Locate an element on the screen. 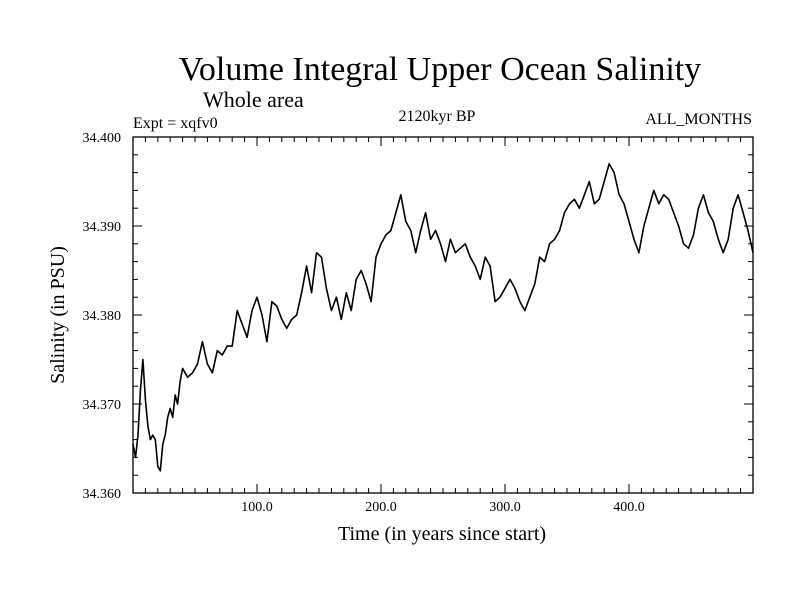  x-tick-label: 100.0 is located at coordinates (257, 507).